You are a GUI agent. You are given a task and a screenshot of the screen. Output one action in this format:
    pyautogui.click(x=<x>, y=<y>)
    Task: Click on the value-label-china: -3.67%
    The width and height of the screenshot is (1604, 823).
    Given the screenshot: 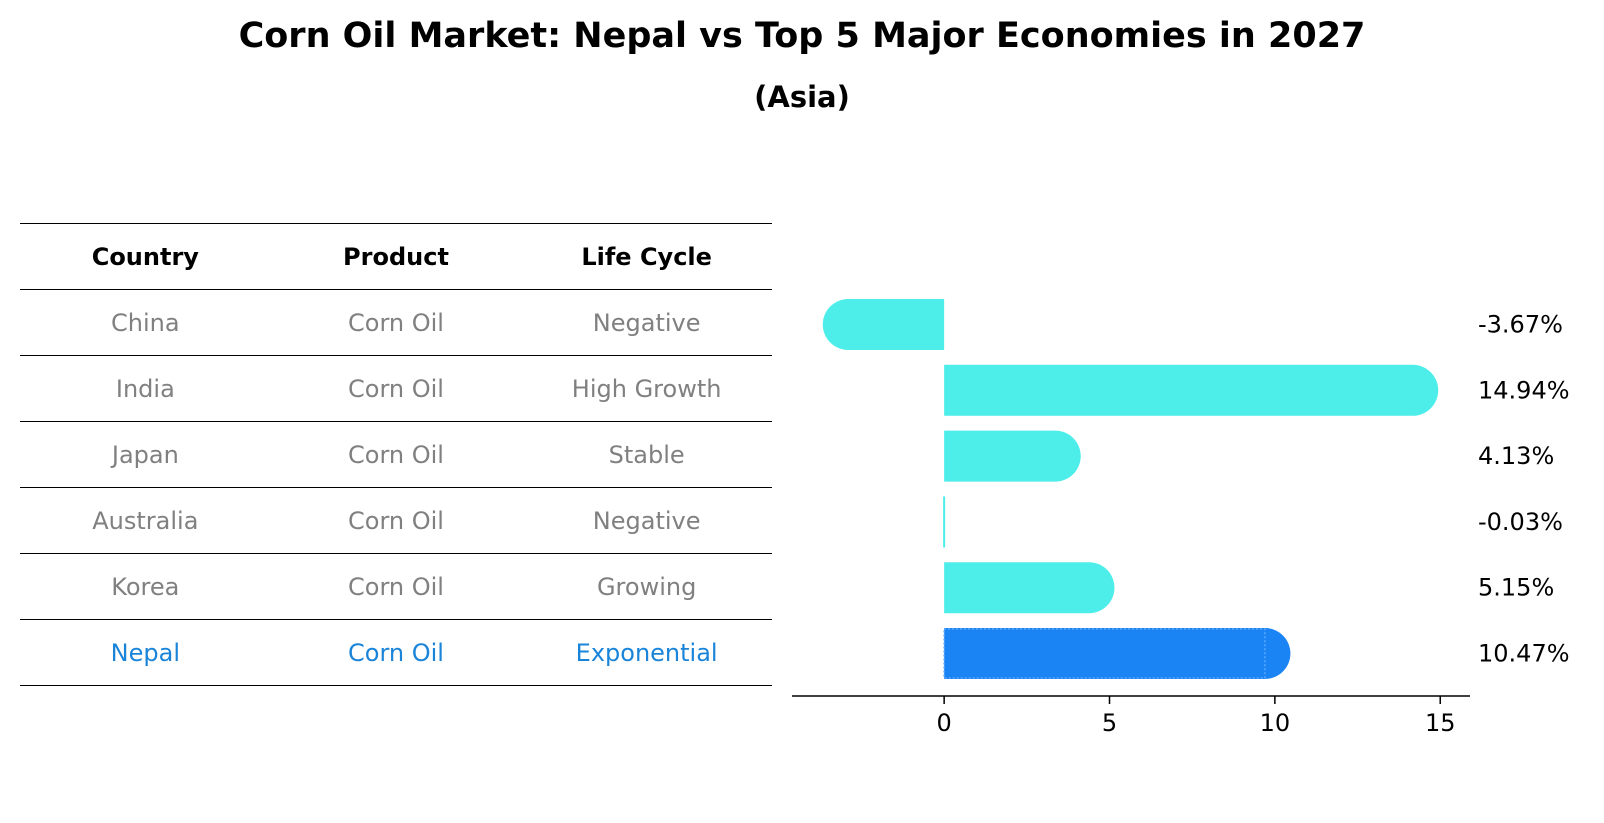 What is the action you would take?
    pyautogui.click(x=1520, y=325)
    